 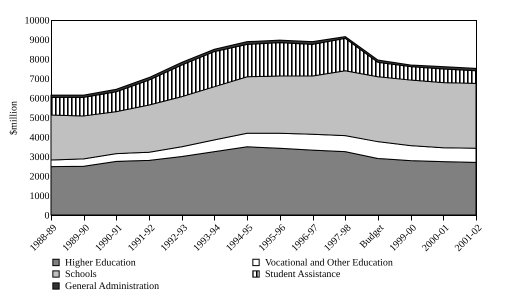 I want to click on y-tick-label: 8000, so click(x=40, y=60).